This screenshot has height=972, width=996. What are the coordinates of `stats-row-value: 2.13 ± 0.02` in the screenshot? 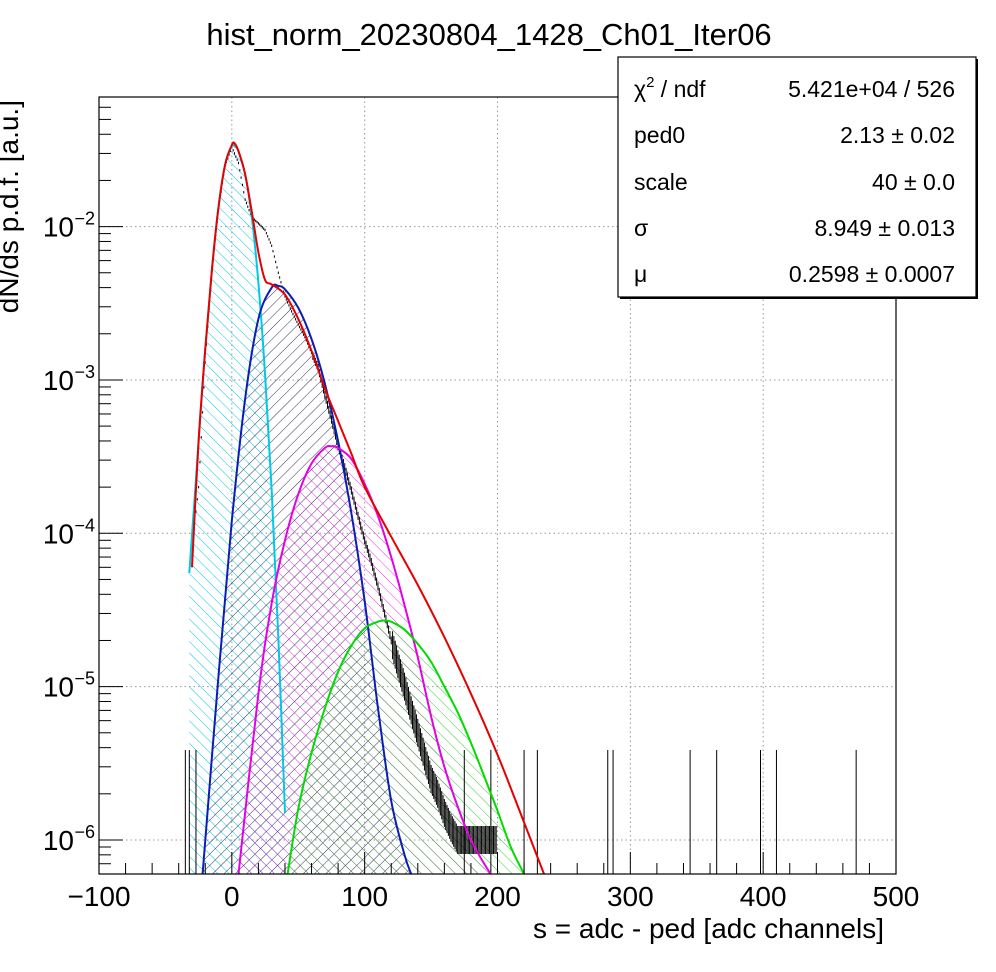 It's located at (897, 135).